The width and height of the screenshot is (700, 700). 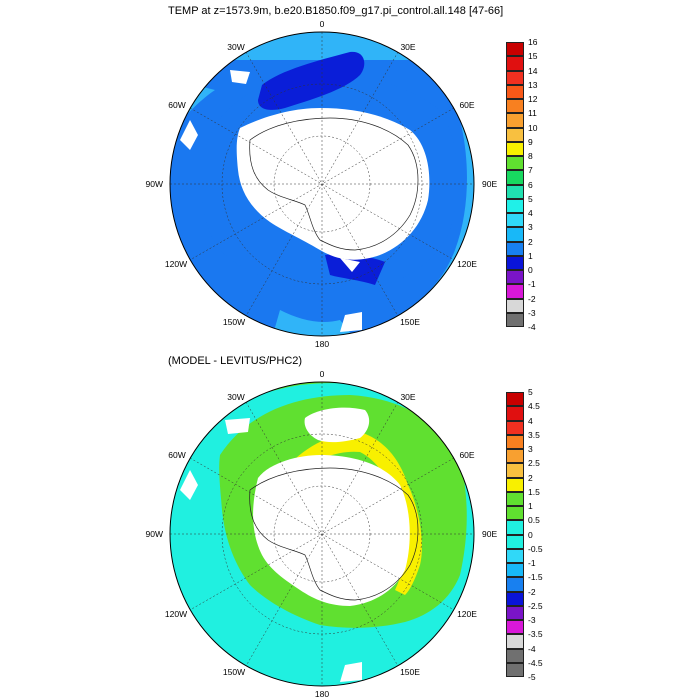 What do you see at coordinates (532, 677) in the screenshot?
I see `colorbar-tick-label: -5` at bounding box center [532, 677].